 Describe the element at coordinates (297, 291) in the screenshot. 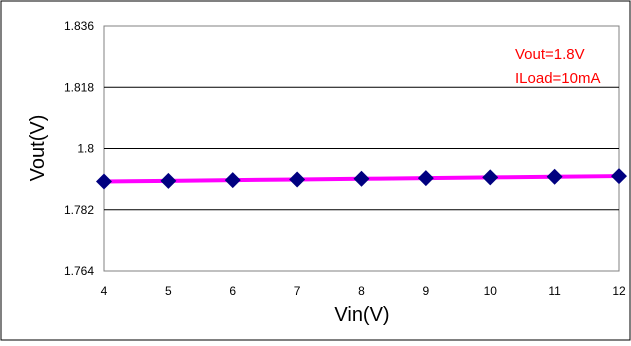

I see `x-tick-label: 7` at that location.